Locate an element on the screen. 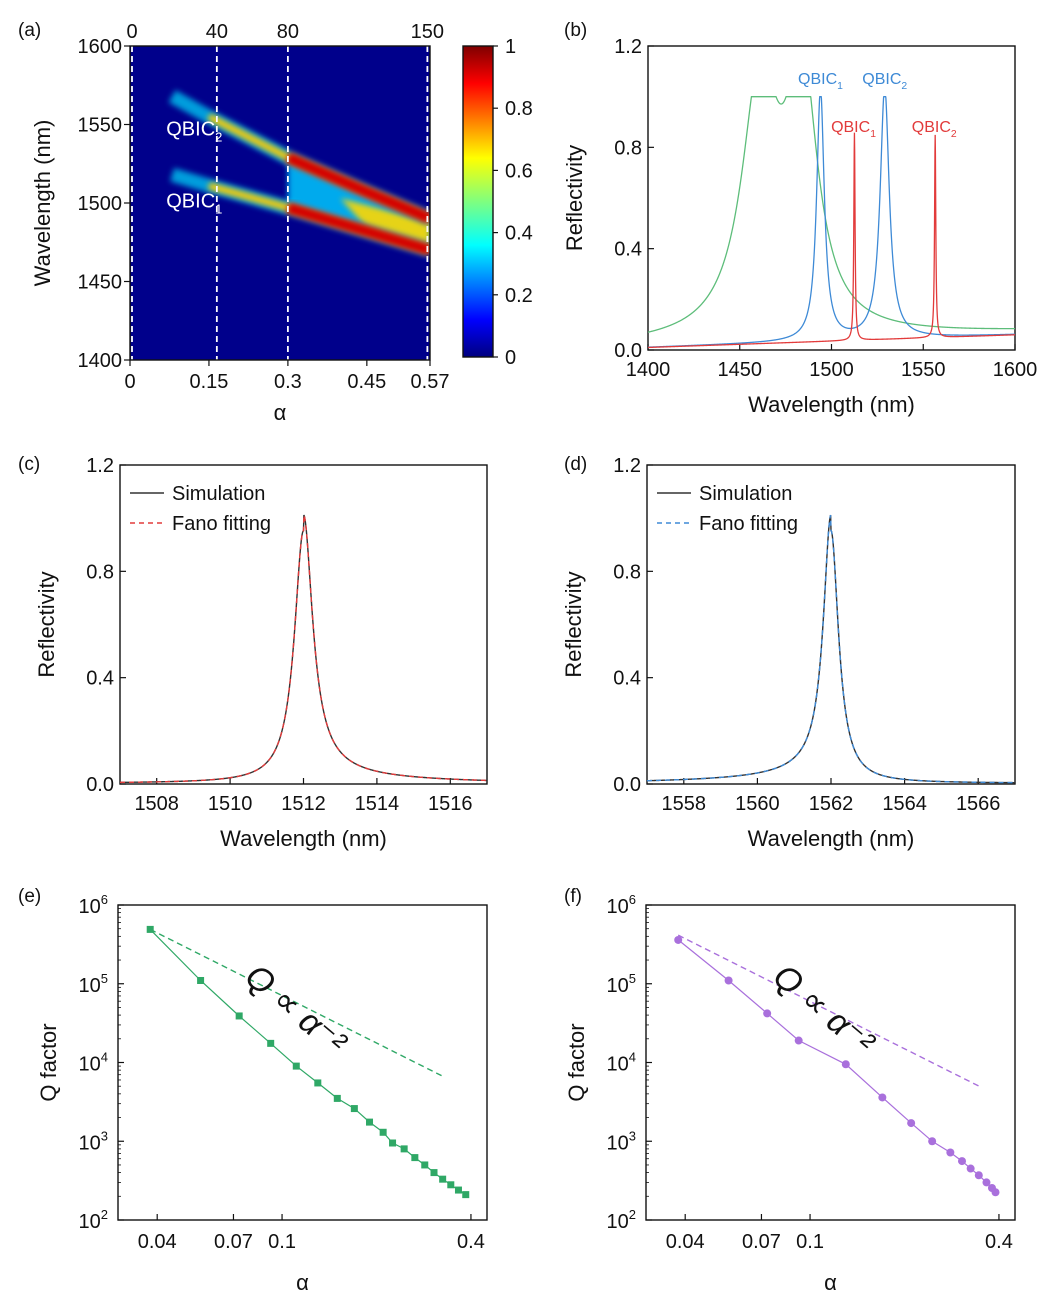  x-tick-label: 1566 is located at coordinates (978, 804).